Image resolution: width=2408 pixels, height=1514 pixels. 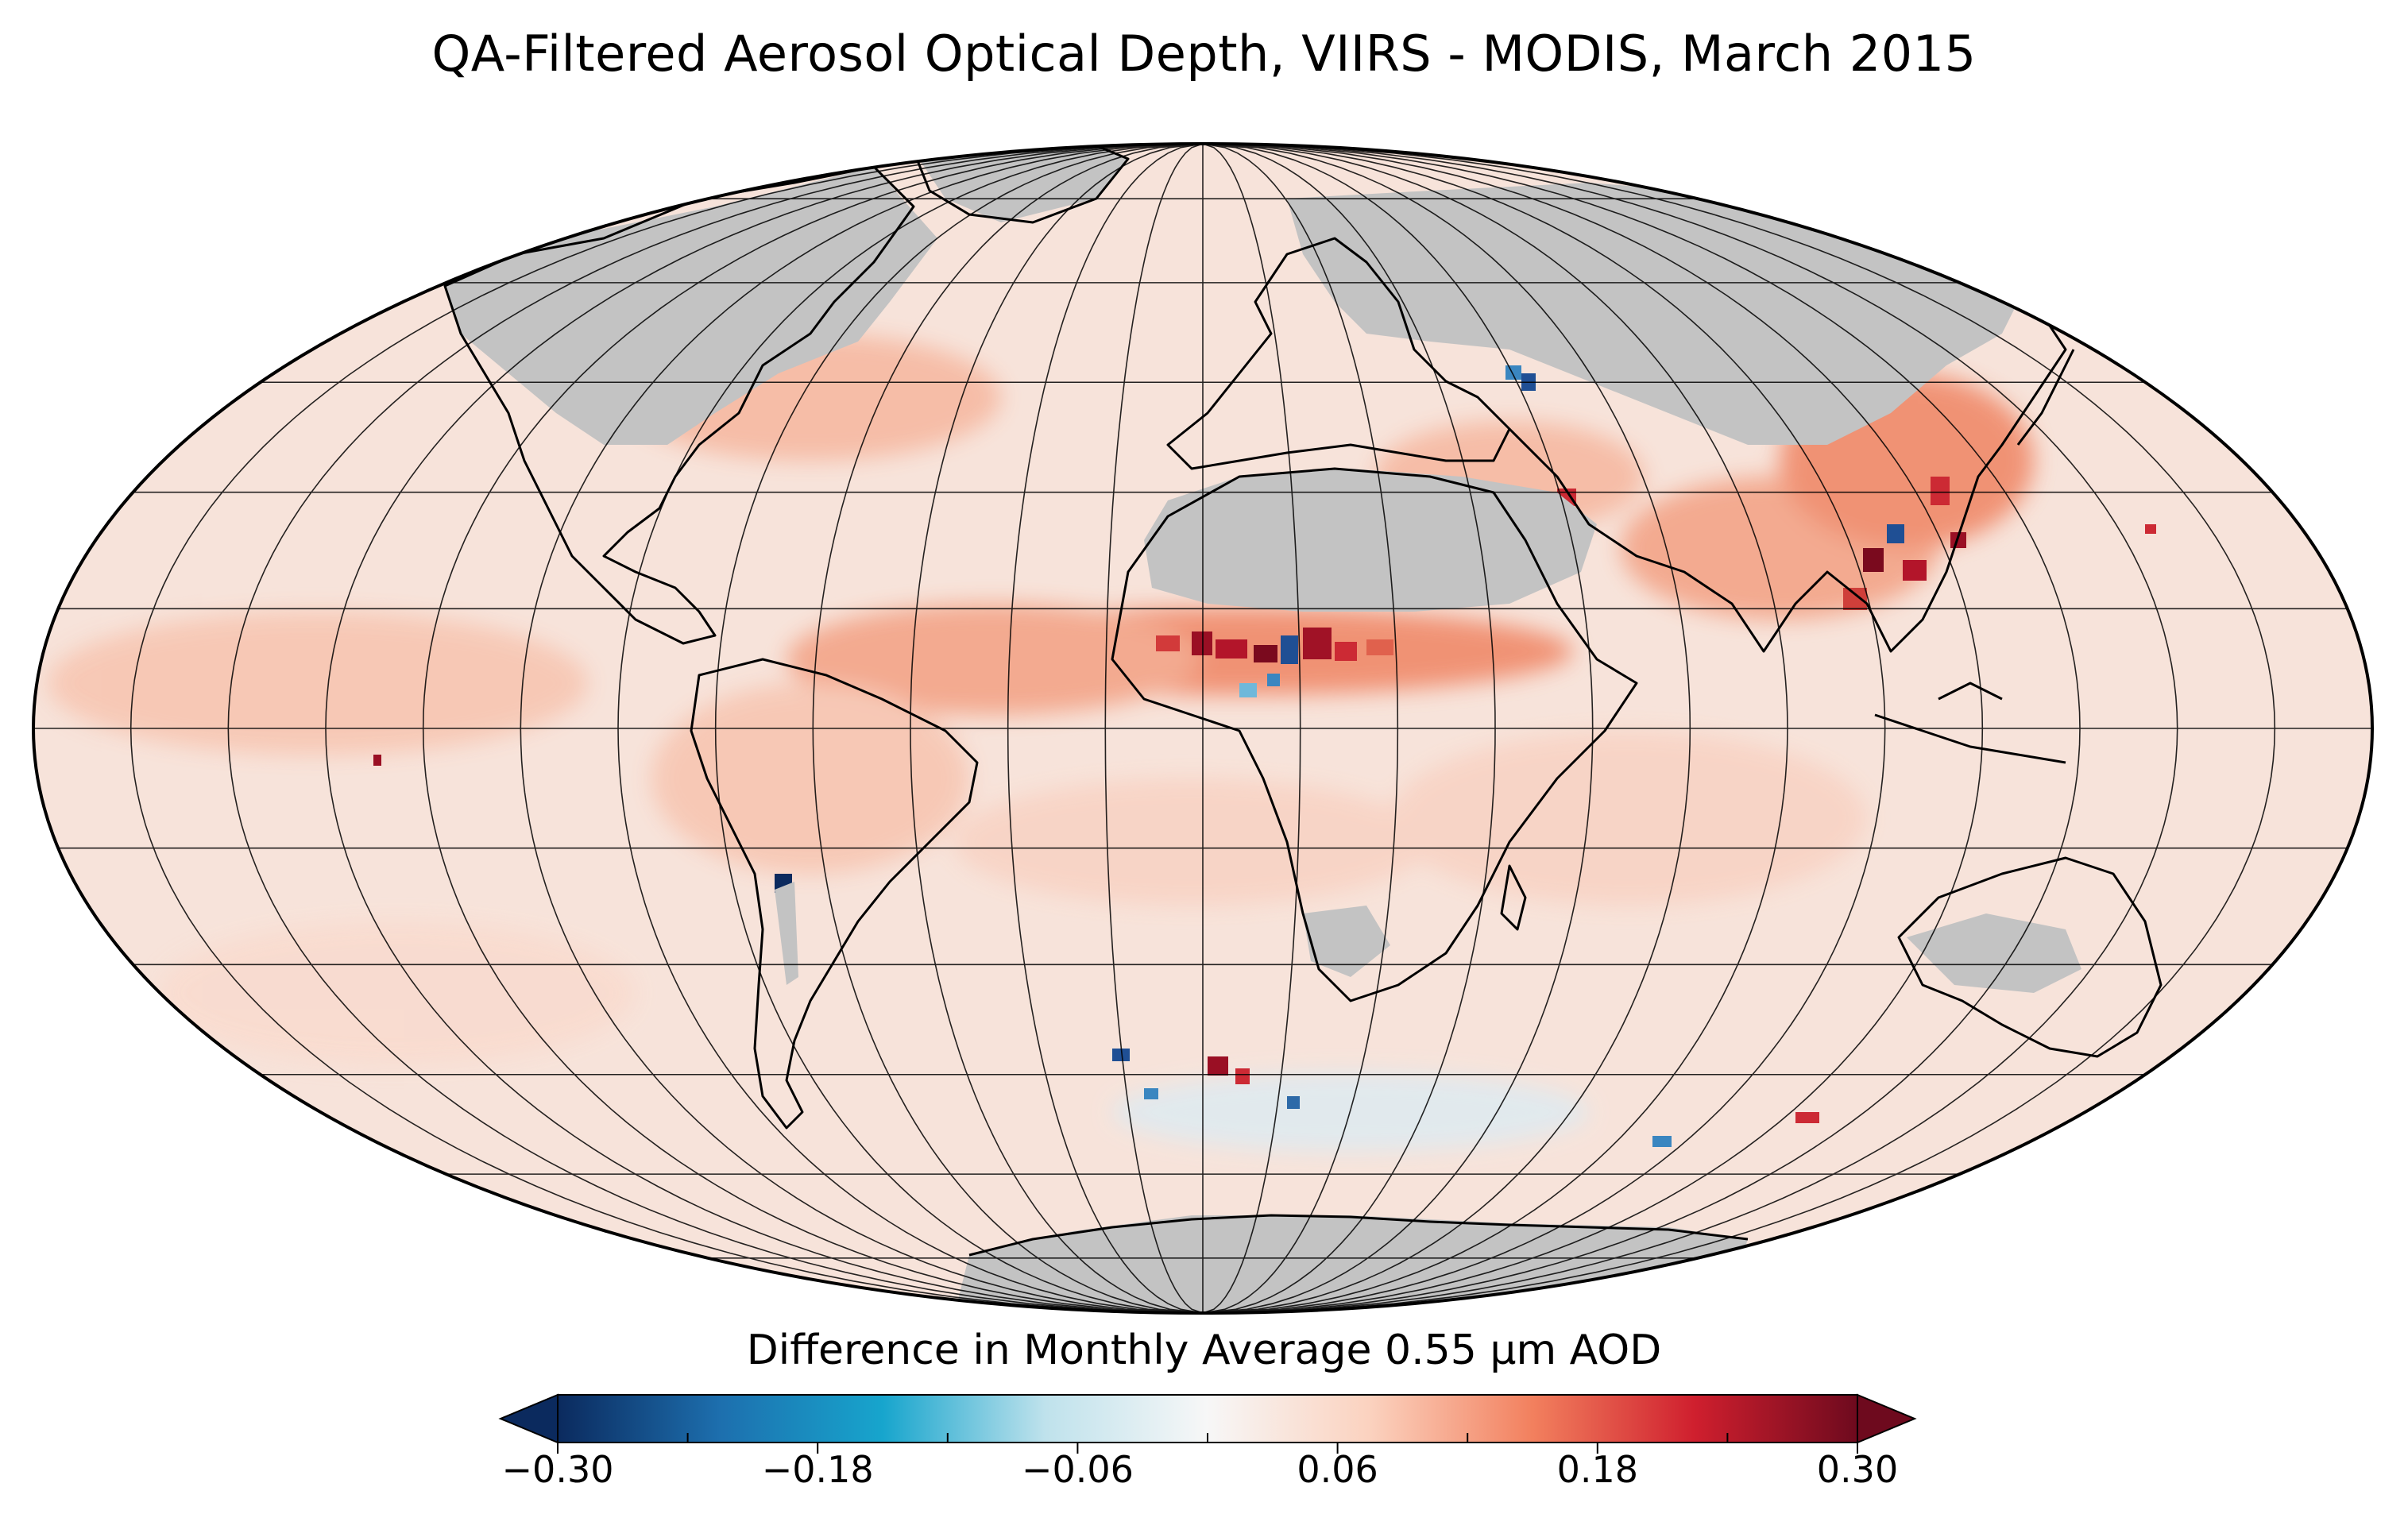 What do you see at coordinates (786, 933) in the screenshot?
I see `no-data-andes` at bounding box center [786, 933].